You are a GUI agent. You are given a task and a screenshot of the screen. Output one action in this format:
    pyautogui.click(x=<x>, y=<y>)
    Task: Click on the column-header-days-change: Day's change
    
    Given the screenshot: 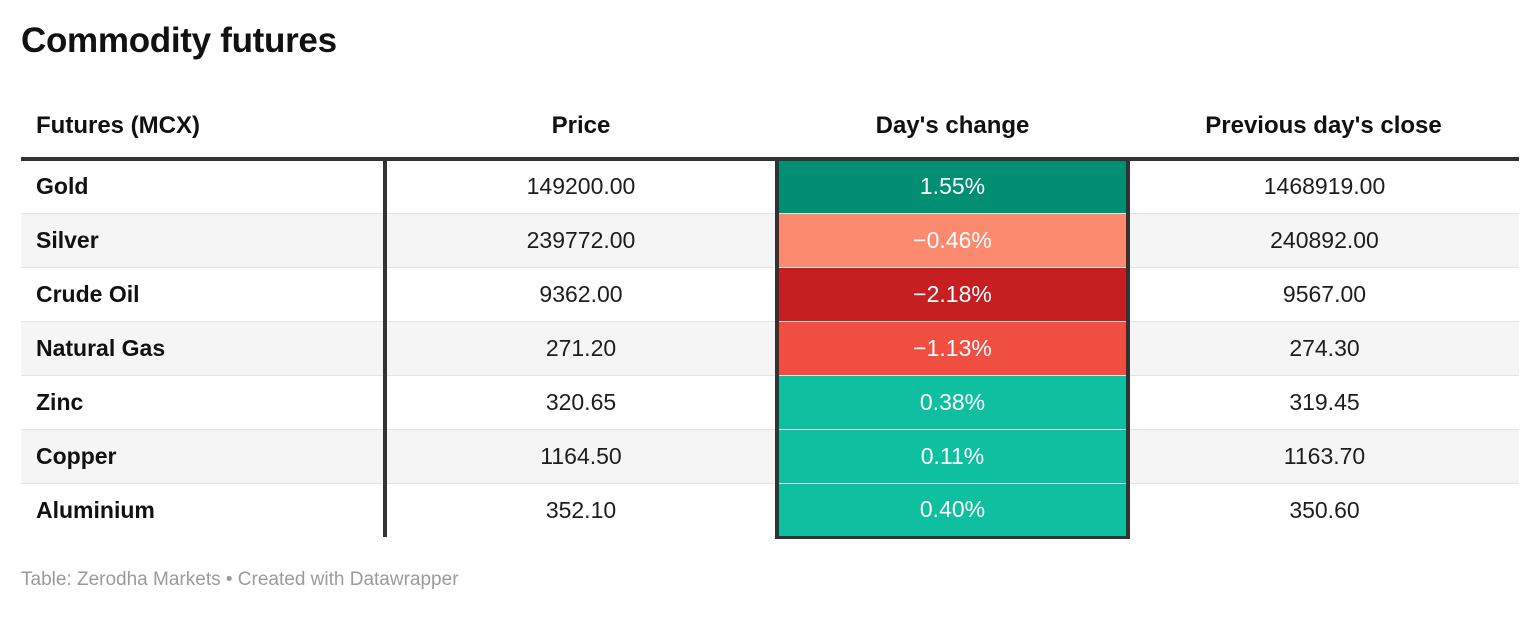 What is the action you would take?
    pyautogui.click(x=952, y=130)
    